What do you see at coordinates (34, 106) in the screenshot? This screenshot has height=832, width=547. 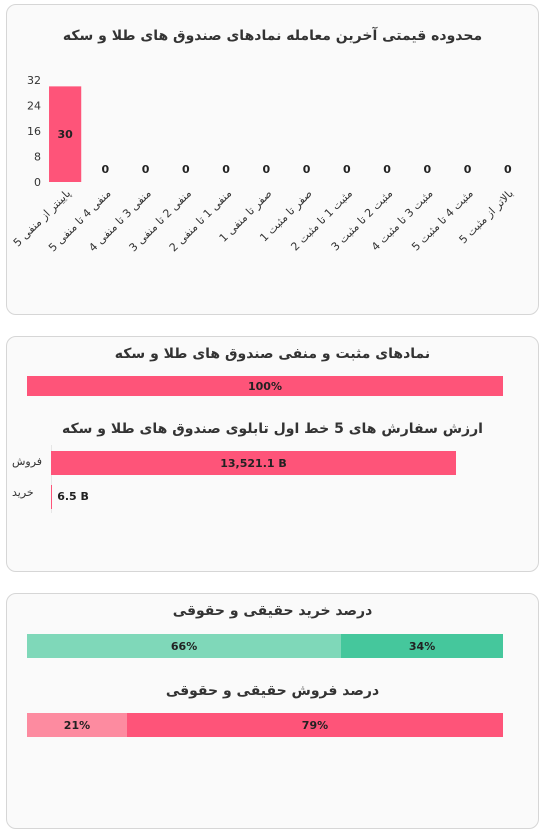 I see `y-tick-label: 24` at bounding box center [34, 106].